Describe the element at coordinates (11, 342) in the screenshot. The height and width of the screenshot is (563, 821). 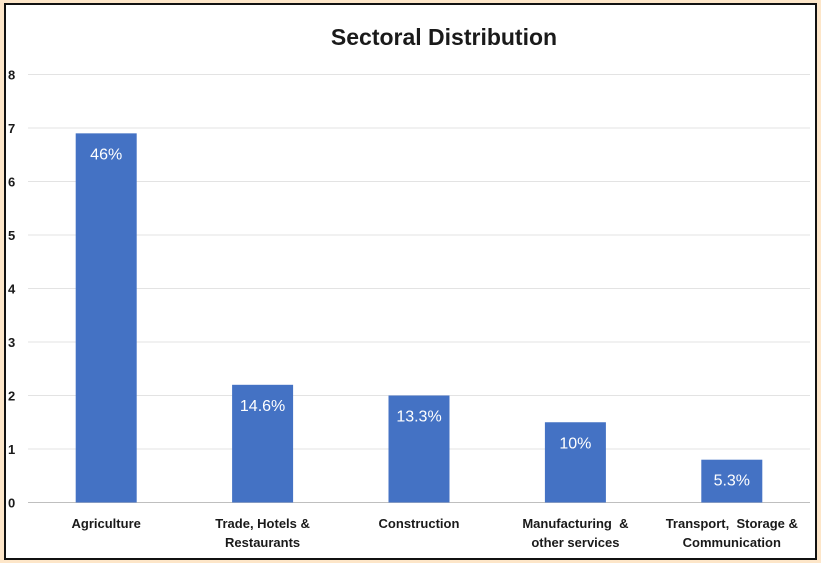
I see `y-tick-label: 3` at that location.